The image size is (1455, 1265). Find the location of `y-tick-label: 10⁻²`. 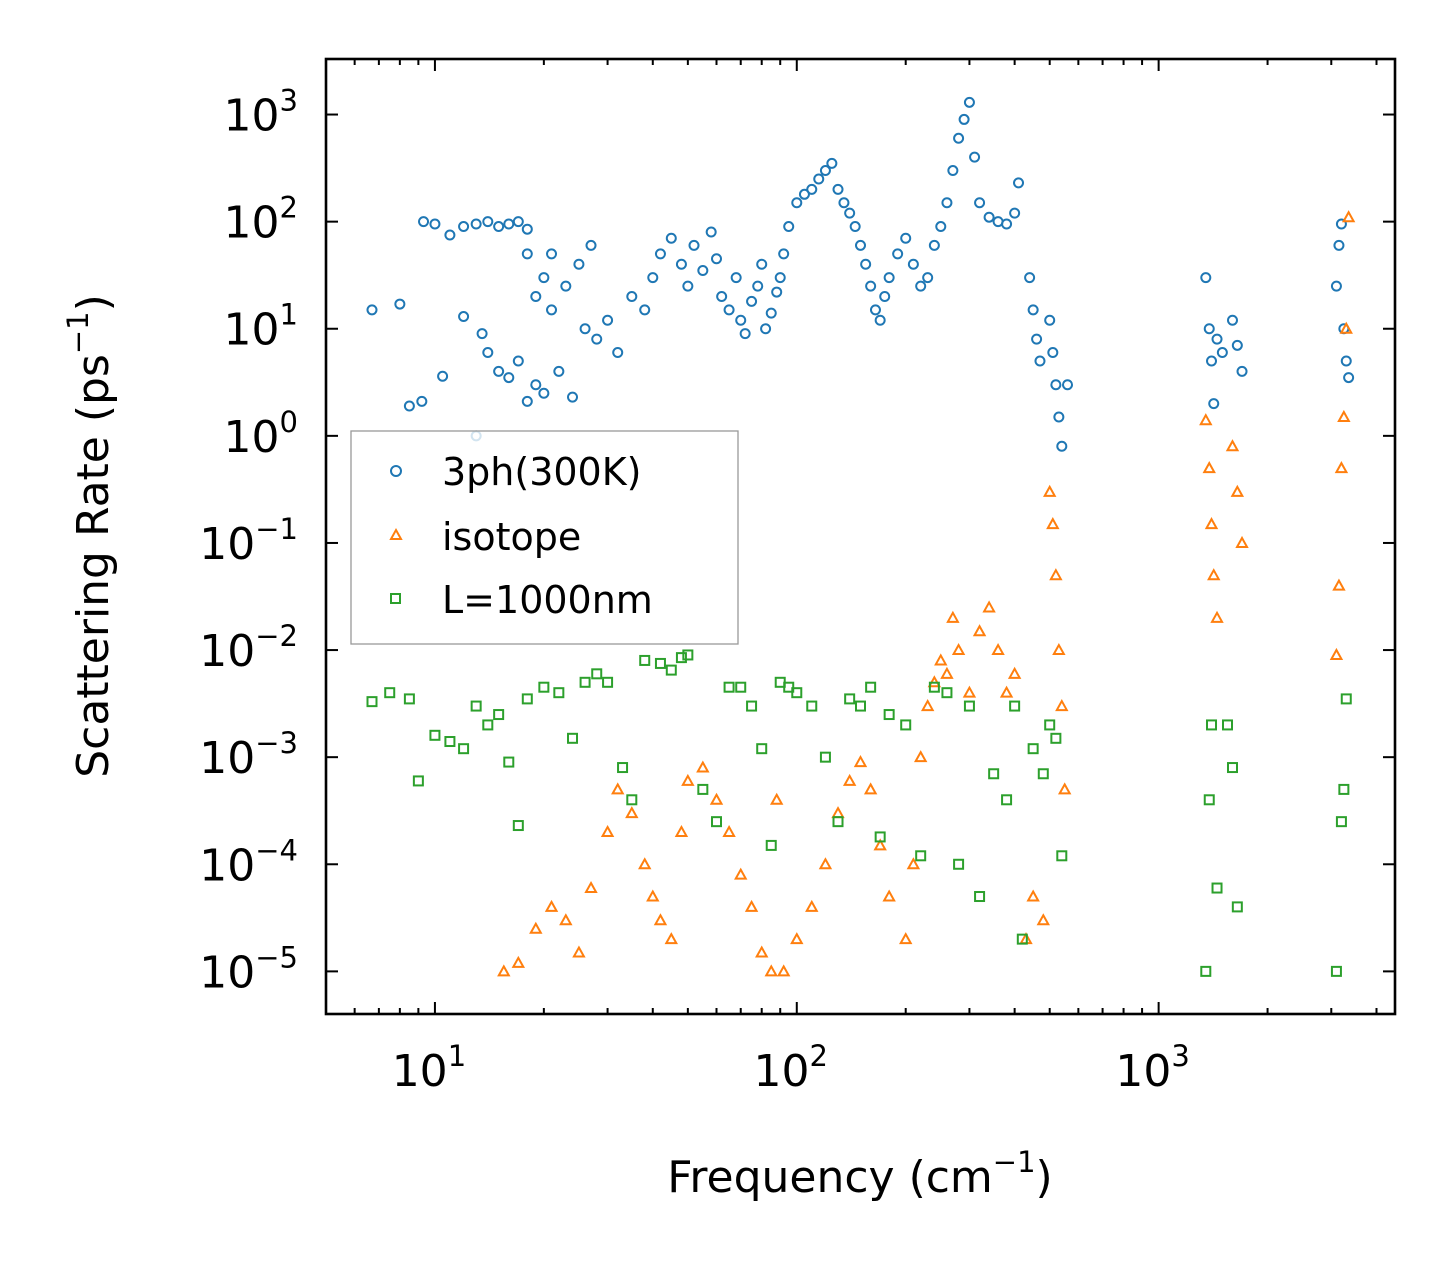

y-tick-label: 10⁻² is located at coordinates (248, 648).